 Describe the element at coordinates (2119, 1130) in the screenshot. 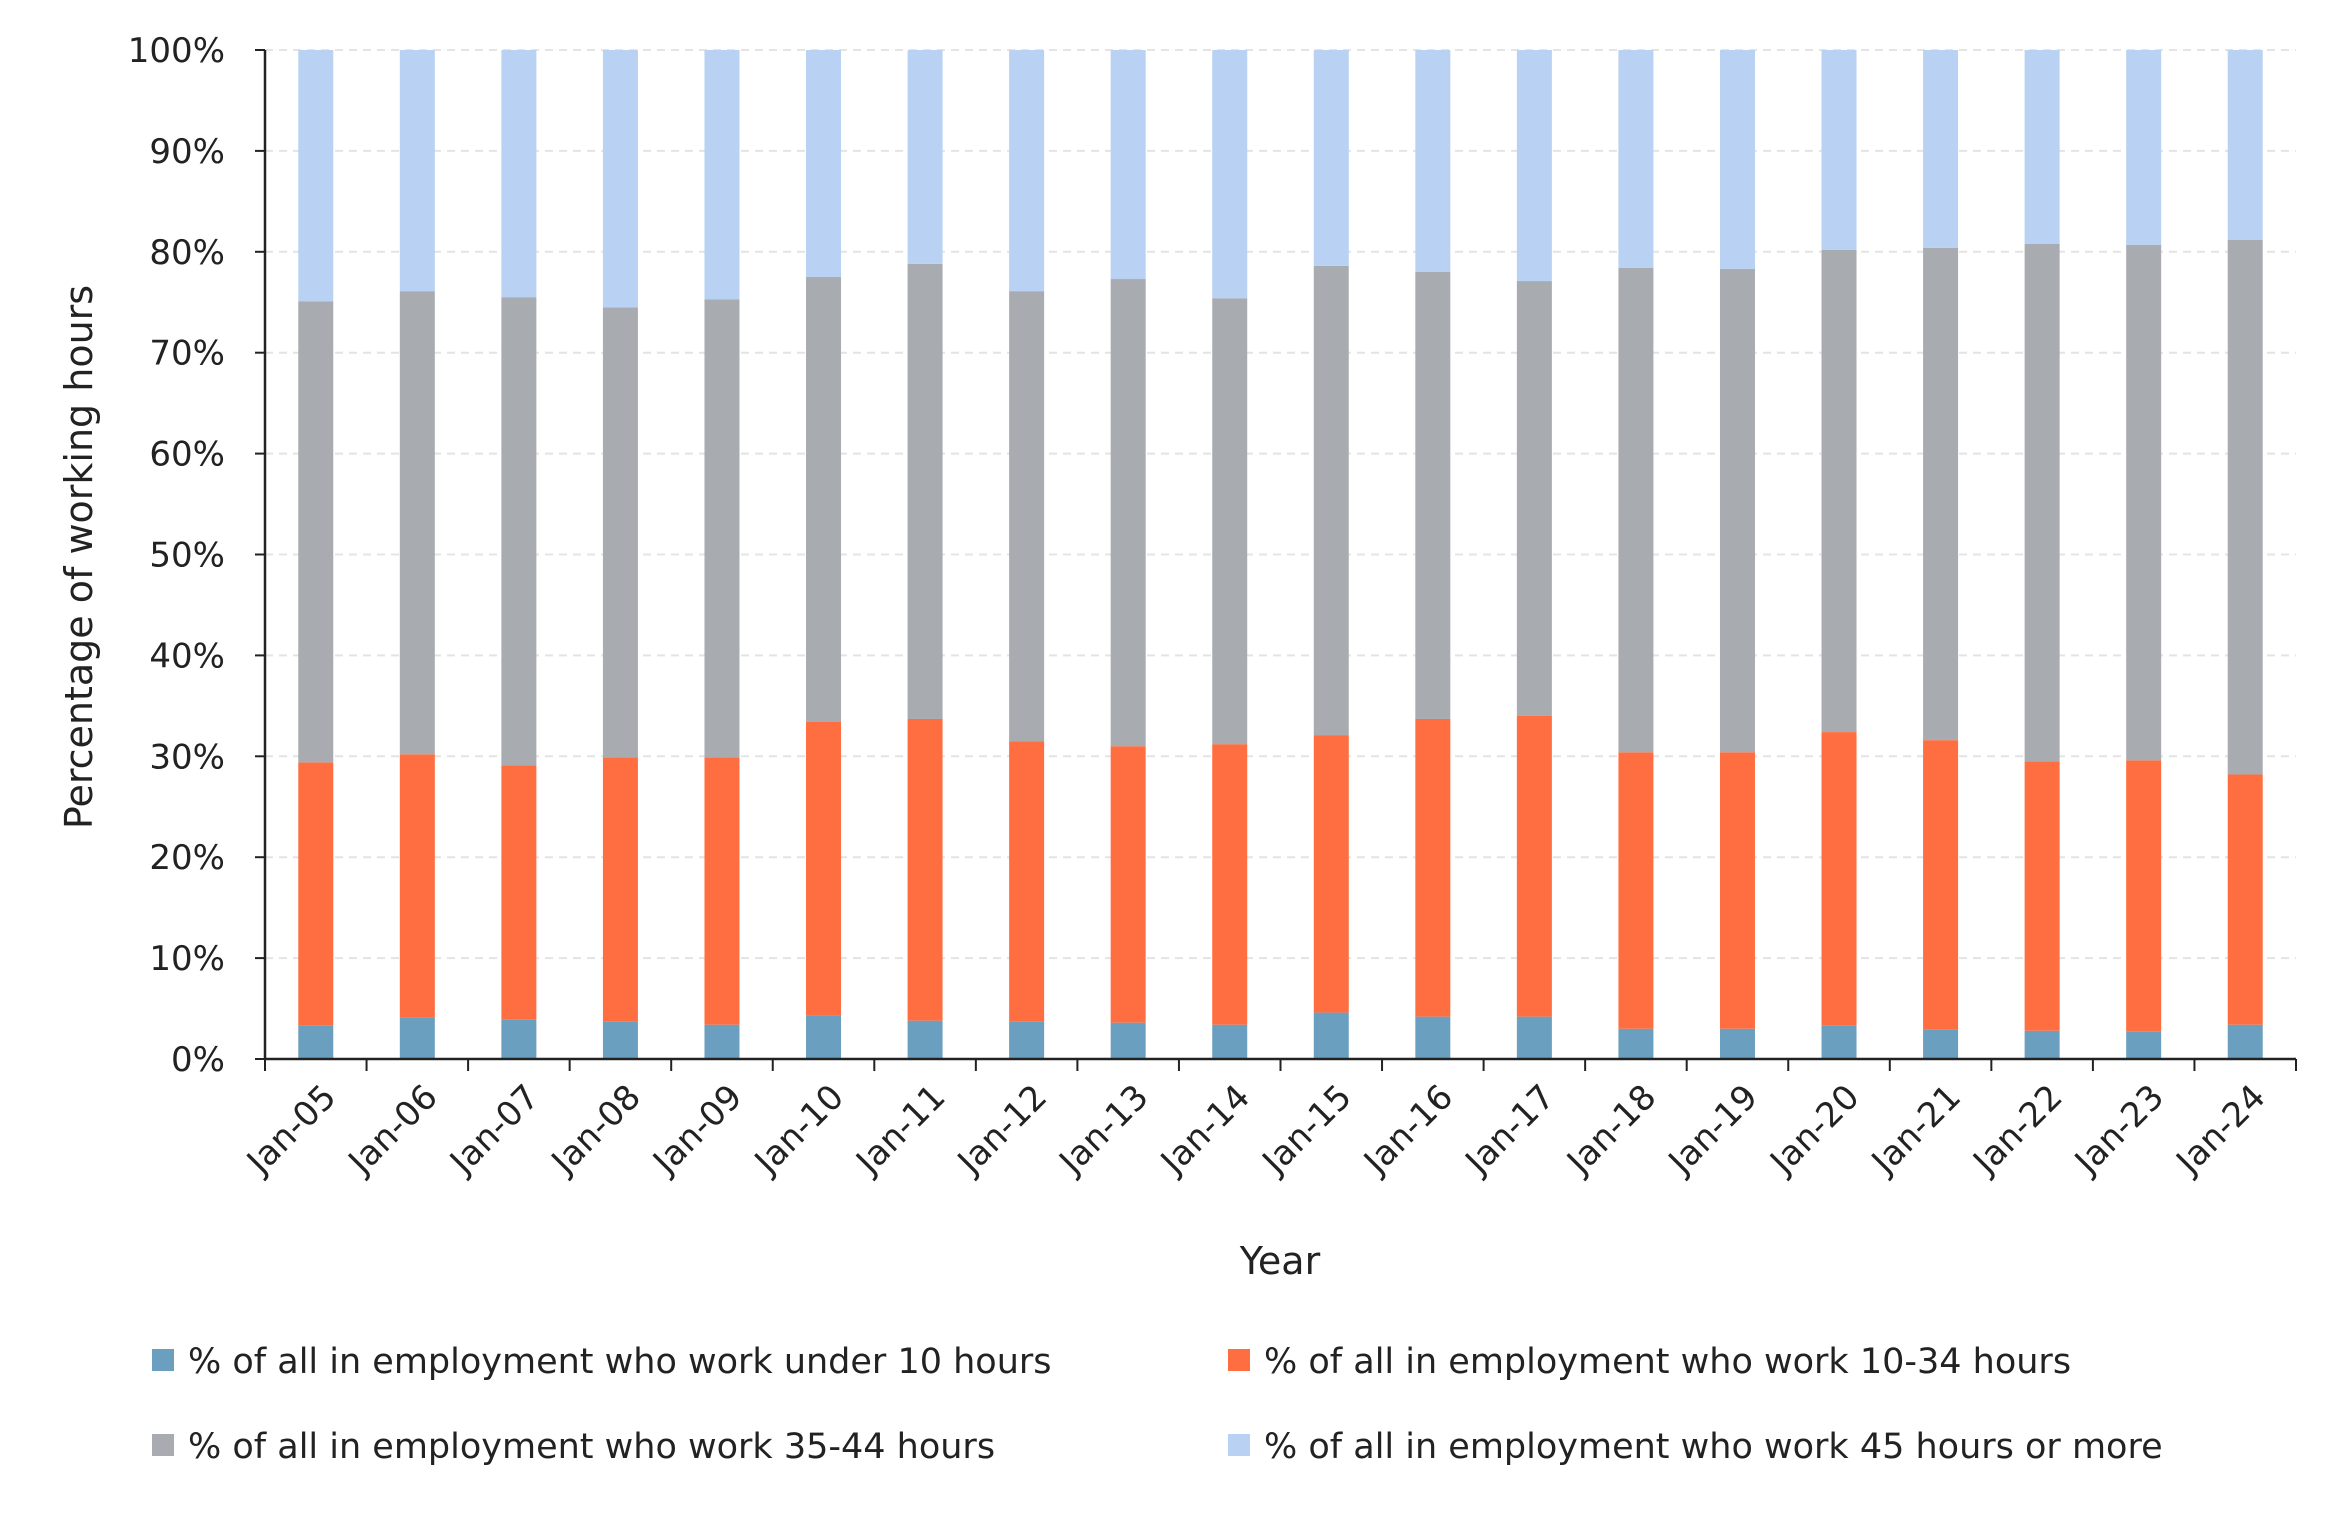

I see `x-tick-label: Jan-23` at that location.